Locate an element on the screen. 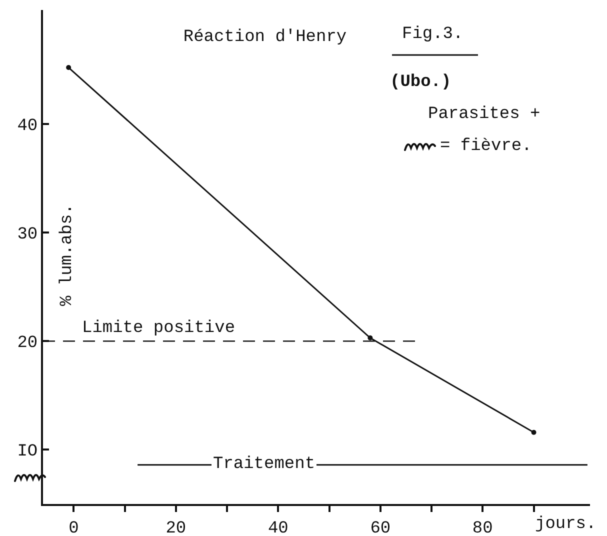 The width and height of the screenshot is (607, 536). series-label: Traitement is located at coordinates (264, 464).